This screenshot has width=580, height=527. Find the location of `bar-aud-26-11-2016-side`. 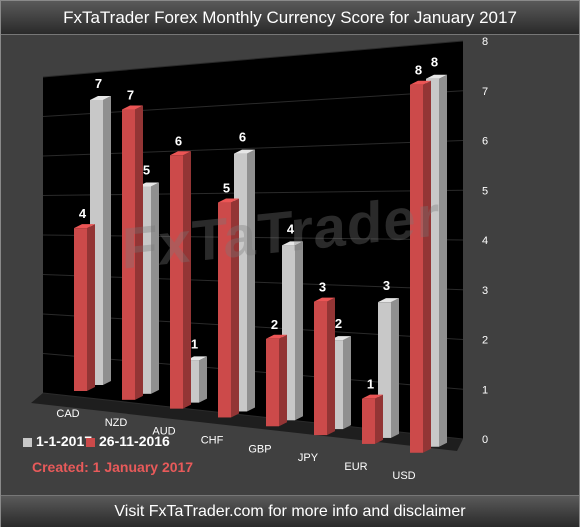

bar-aud-26-11-2016-side is located at coordinates (187, 280).